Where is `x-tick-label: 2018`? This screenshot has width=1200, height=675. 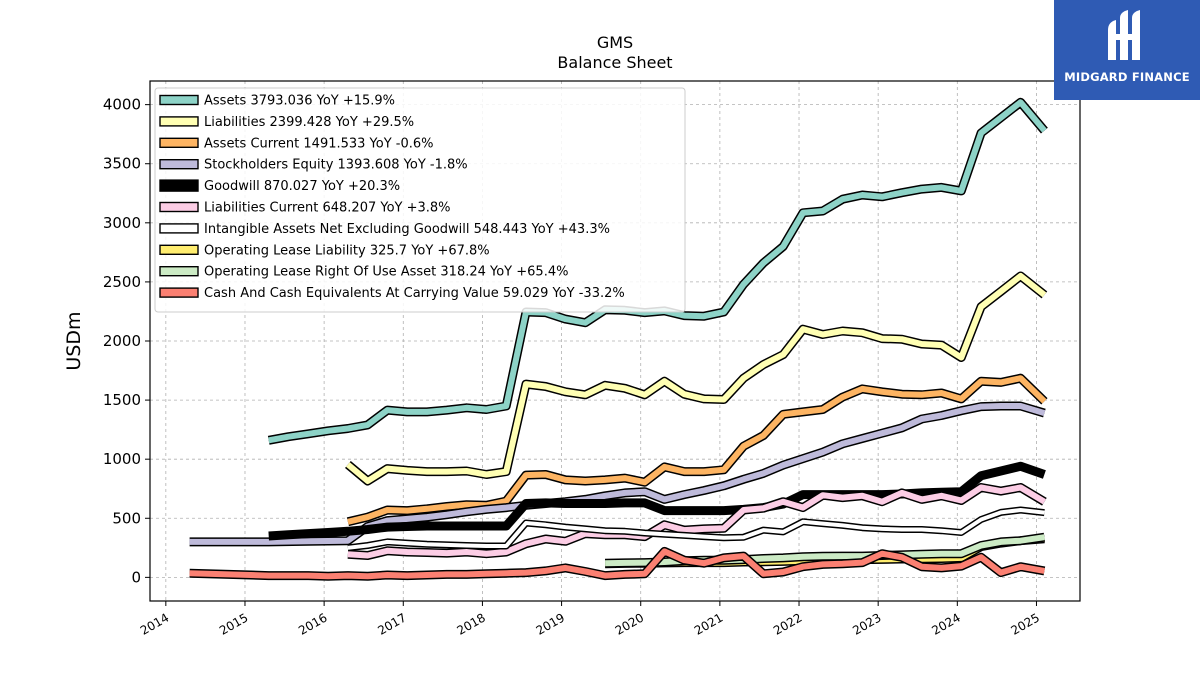
x-tick-label: 2018 is located at coordinates (470, 623).